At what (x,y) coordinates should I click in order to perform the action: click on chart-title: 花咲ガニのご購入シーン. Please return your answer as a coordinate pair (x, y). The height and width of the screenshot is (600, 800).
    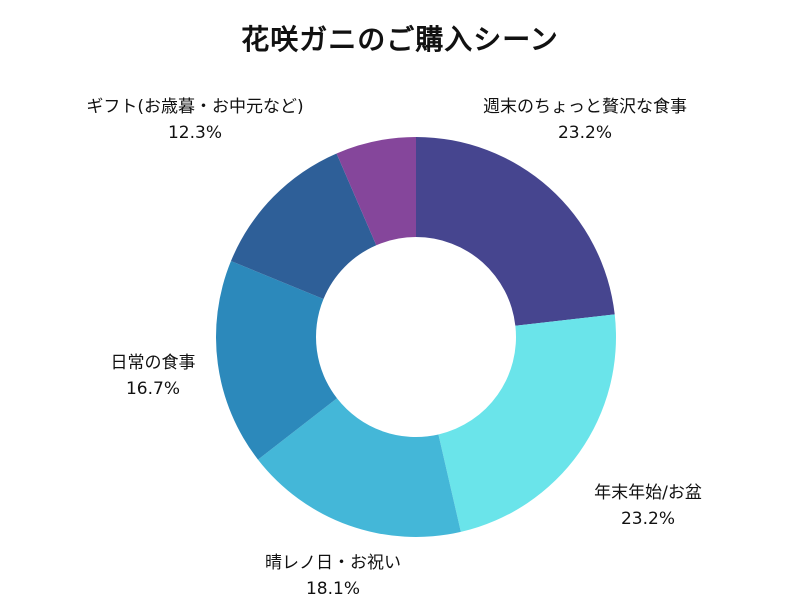
    Looking at the image, I should click on (400, 39).